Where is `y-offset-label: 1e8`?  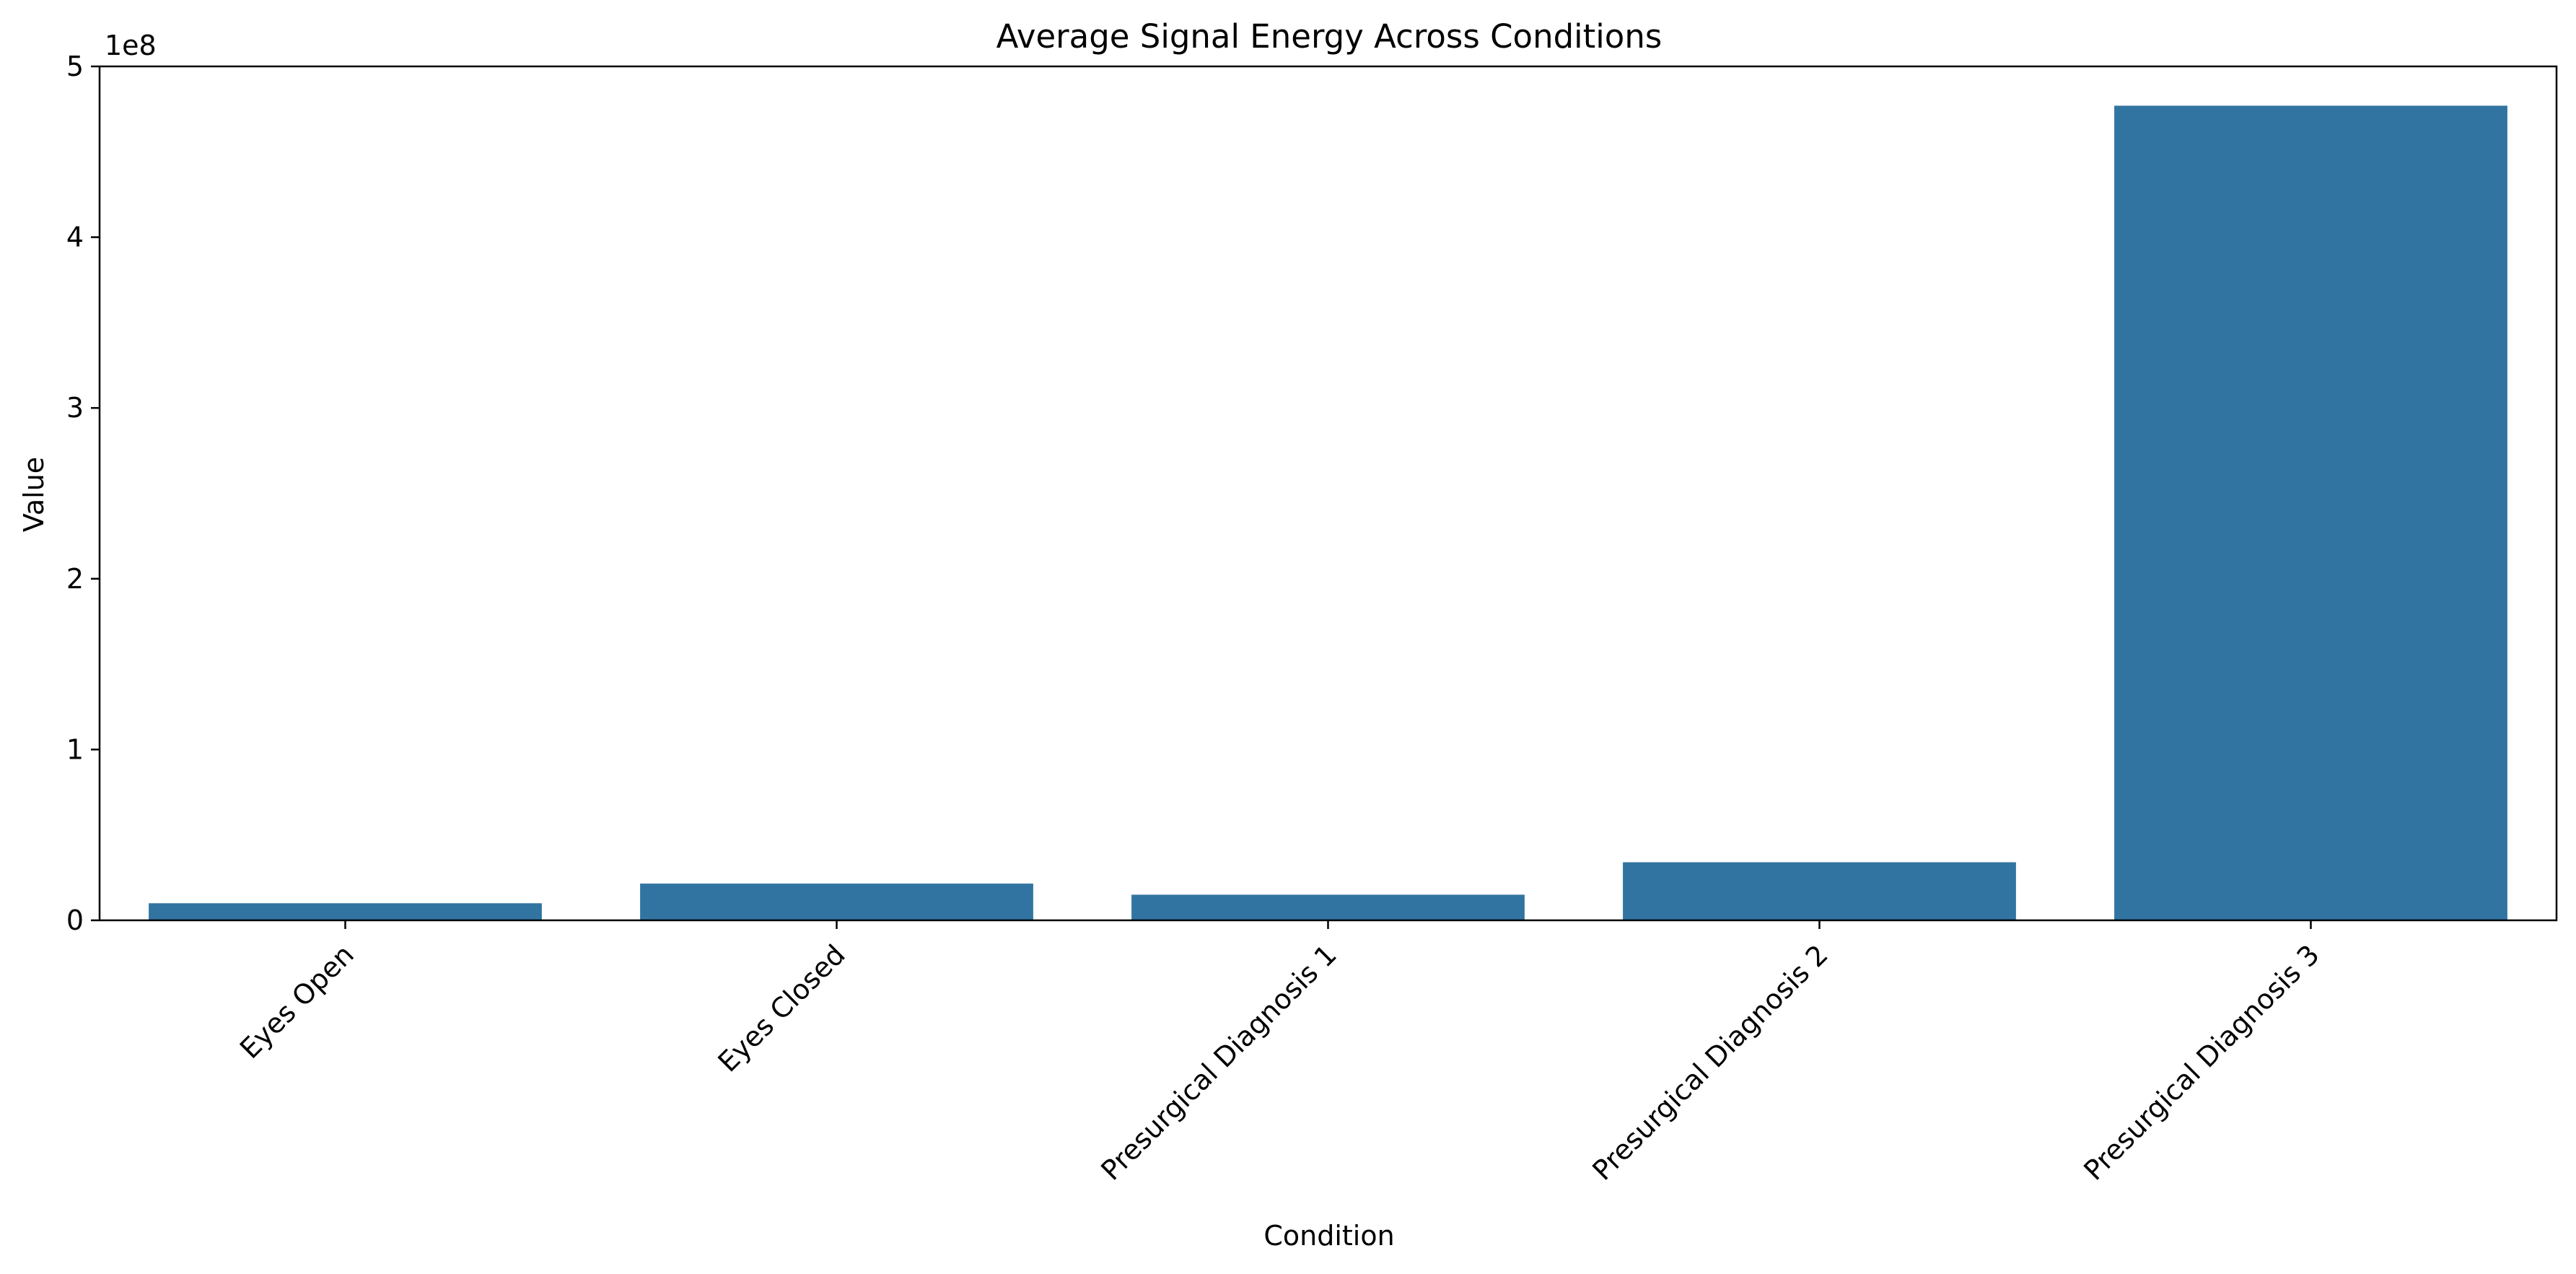
y-offset-label: 1e8 is located at coordinates (131, 45).